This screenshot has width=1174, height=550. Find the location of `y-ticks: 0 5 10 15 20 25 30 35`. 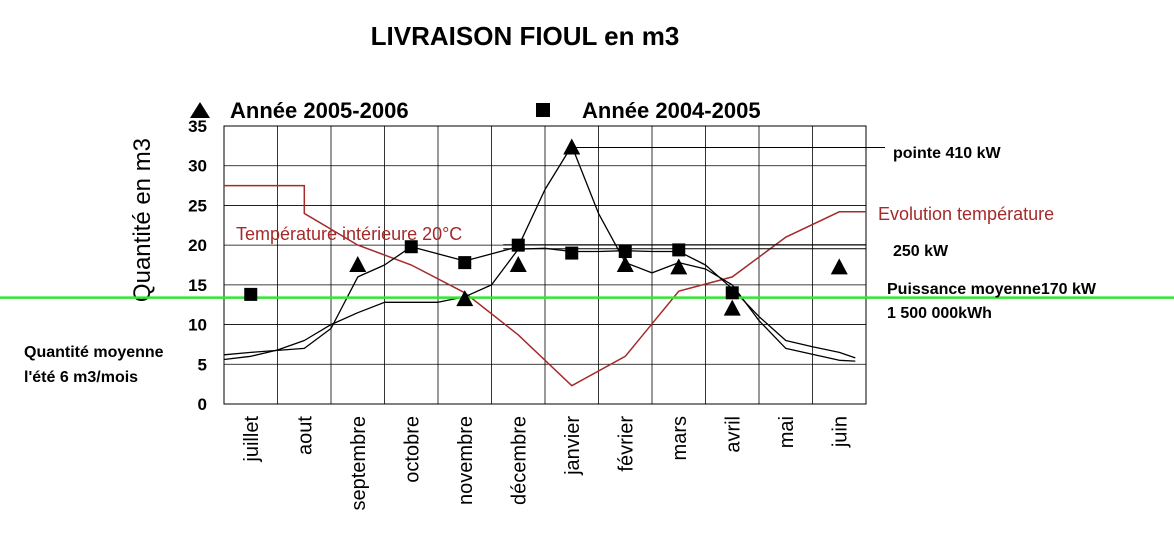

y-ticks: 0 5 10 15 20 25 30 35 is located at coordinates (197, 265).